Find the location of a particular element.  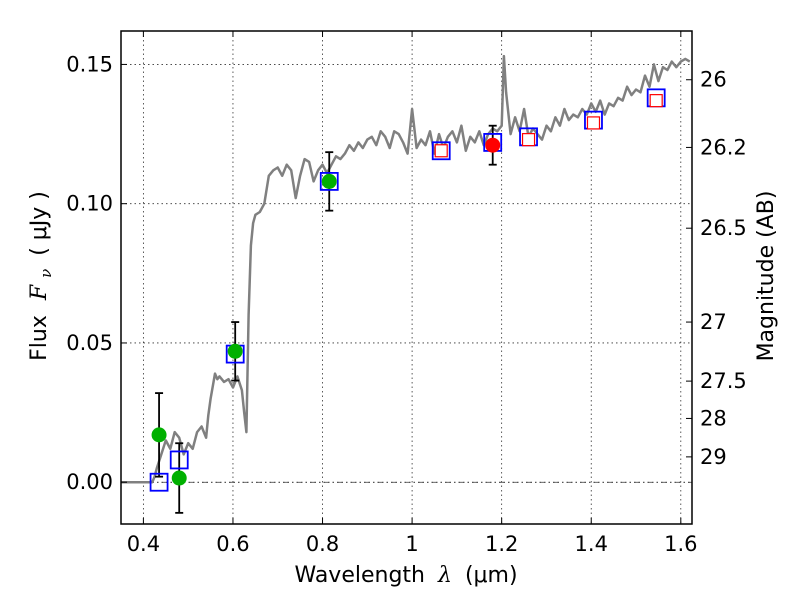

y-axis-unit: ( μJy ) is located at coordinates (39, 223).